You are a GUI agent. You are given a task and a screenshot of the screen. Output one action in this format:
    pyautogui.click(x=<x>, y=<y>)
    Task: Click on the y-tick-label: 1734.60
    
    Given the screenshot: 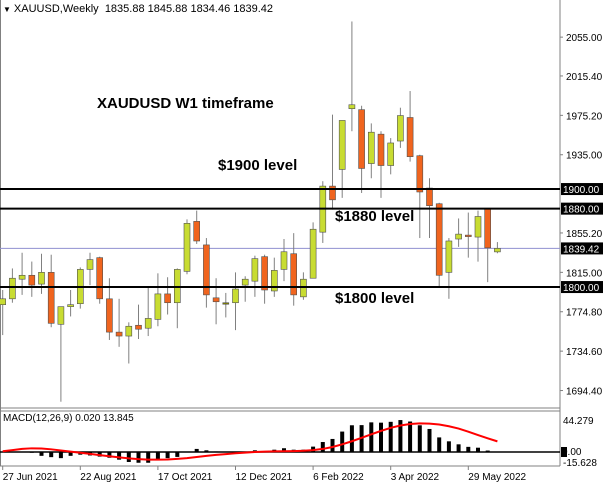 What is the action you would take?
    pyautogui.click(x=584, y=352)
    